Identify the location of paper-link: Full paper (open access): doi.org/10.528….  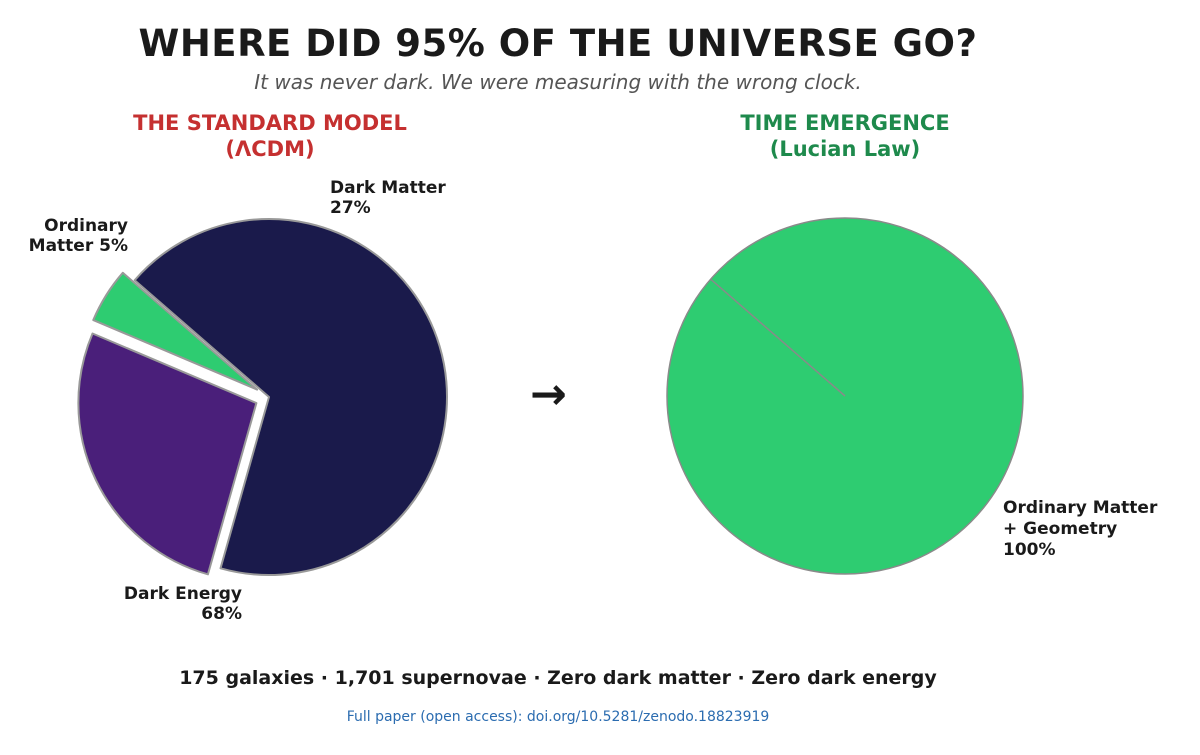
(558, 717).